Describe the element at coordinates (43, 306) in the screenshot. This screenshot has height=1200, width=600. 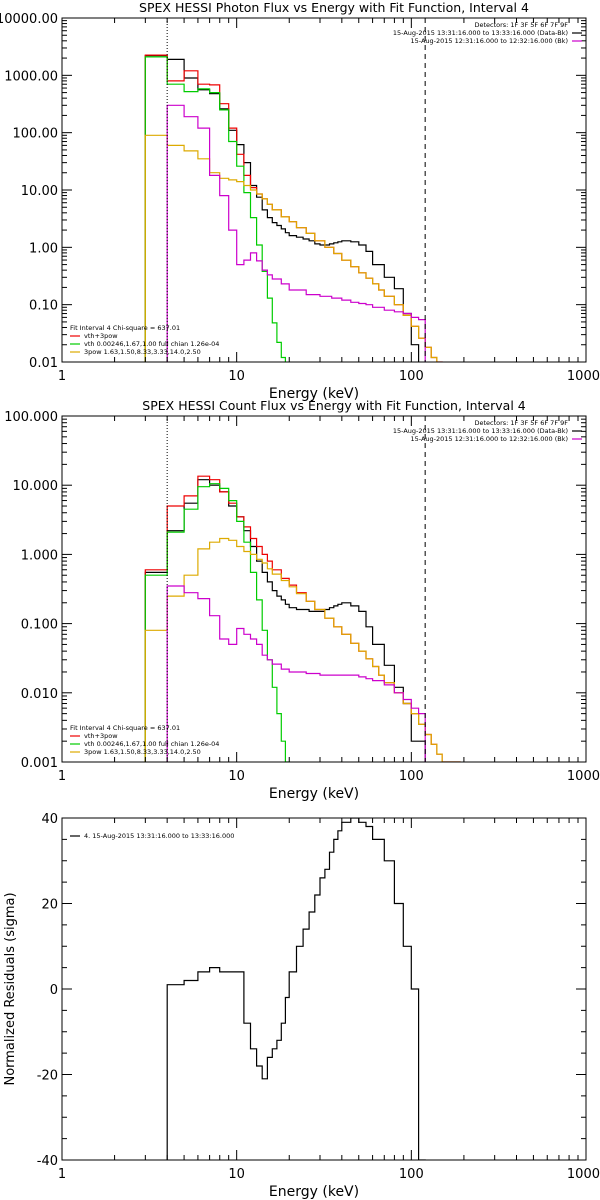
I see `y-tick-label: 0.10` at that location.